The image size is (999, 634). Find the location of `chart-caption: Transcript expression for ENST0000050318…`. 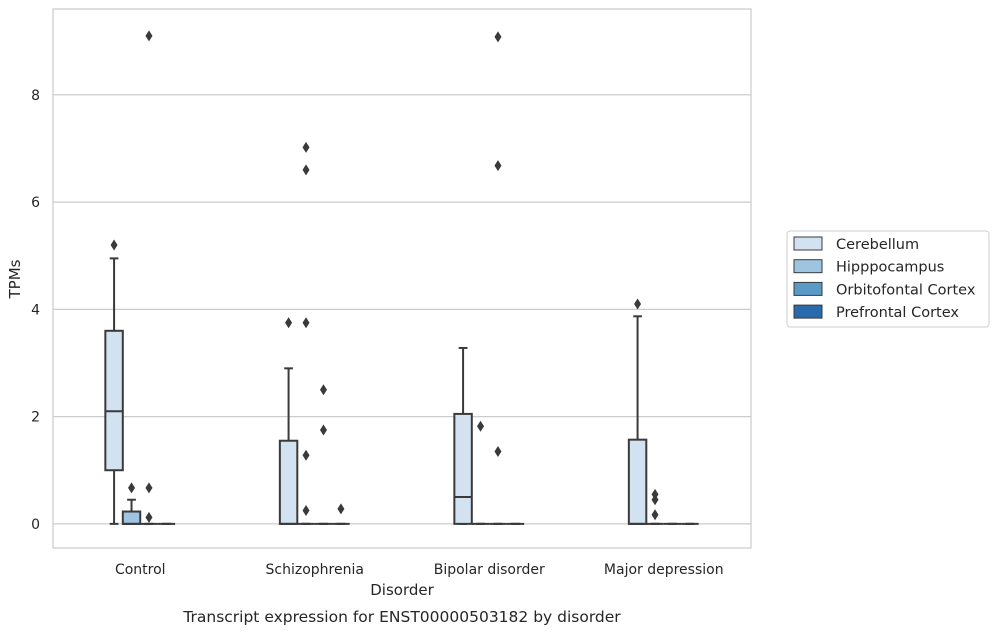

chart-caption: Transcript expression for ENST0000050318… is located at coordinates (401, 617).